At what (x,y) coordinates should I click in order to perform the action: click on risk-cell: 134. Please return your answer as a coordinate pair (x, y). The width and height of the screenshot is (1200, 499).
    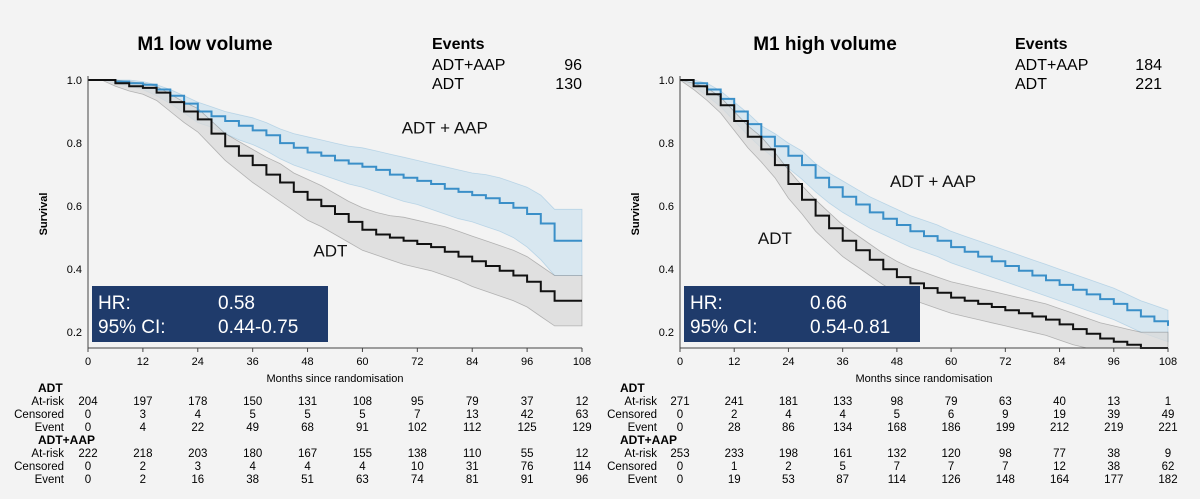
    Looking at the image, I should click on (843, 428).